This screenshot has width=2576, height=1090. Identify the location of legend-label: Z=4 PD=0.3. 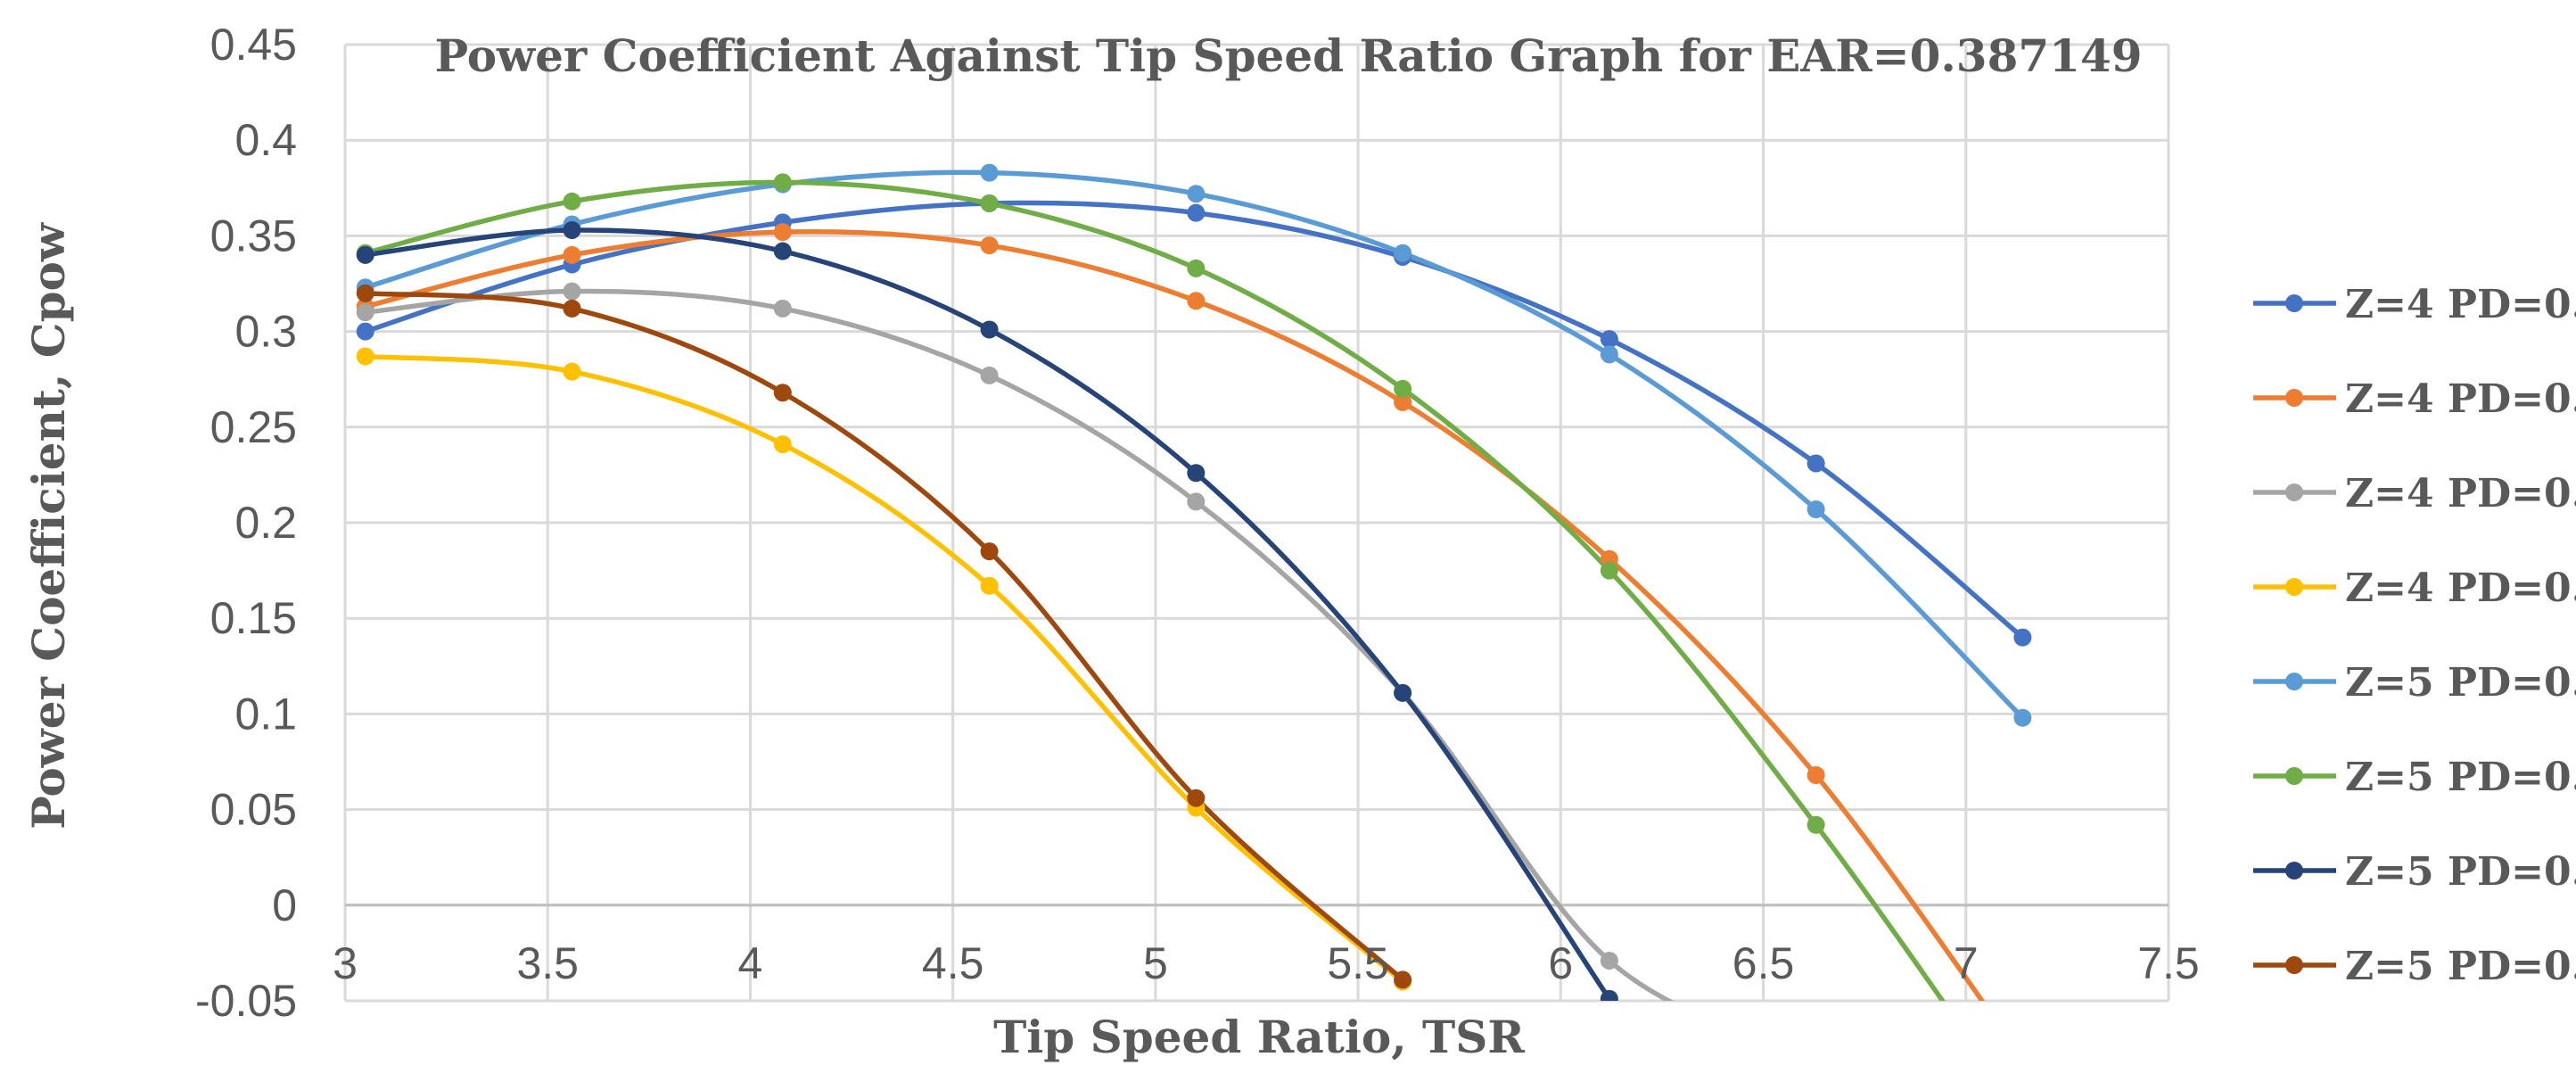
(2460, 304).